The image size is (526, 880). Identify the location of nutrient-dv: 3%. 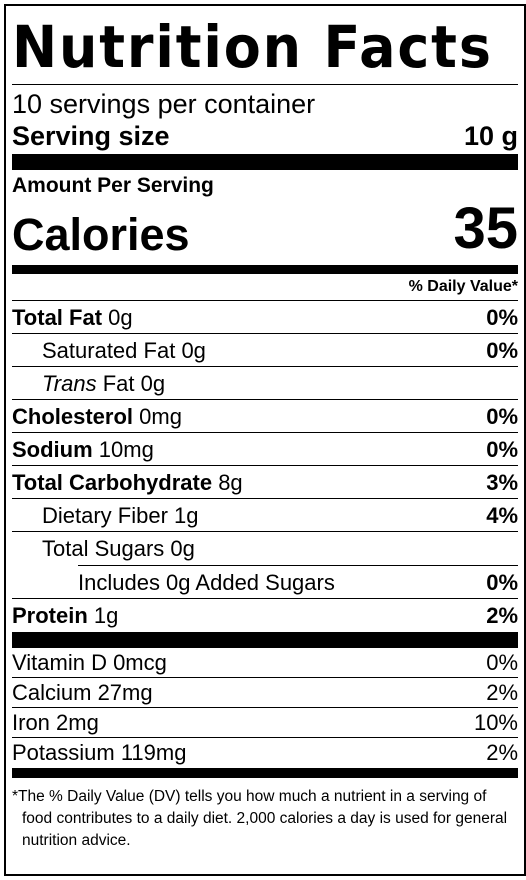
(502, 482).